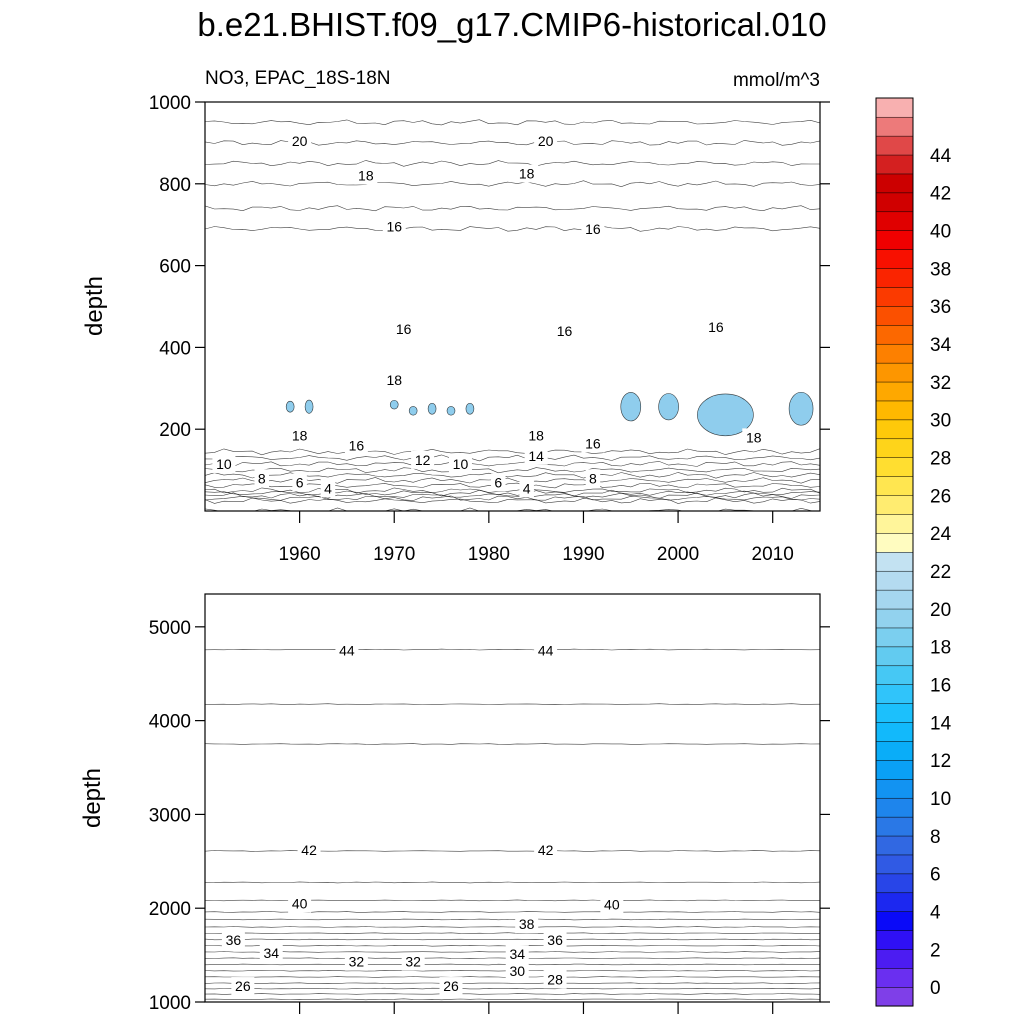 This screenshot has width=1024, height=1024. I want to click on colorbar-label: 34, so click(941, 345).